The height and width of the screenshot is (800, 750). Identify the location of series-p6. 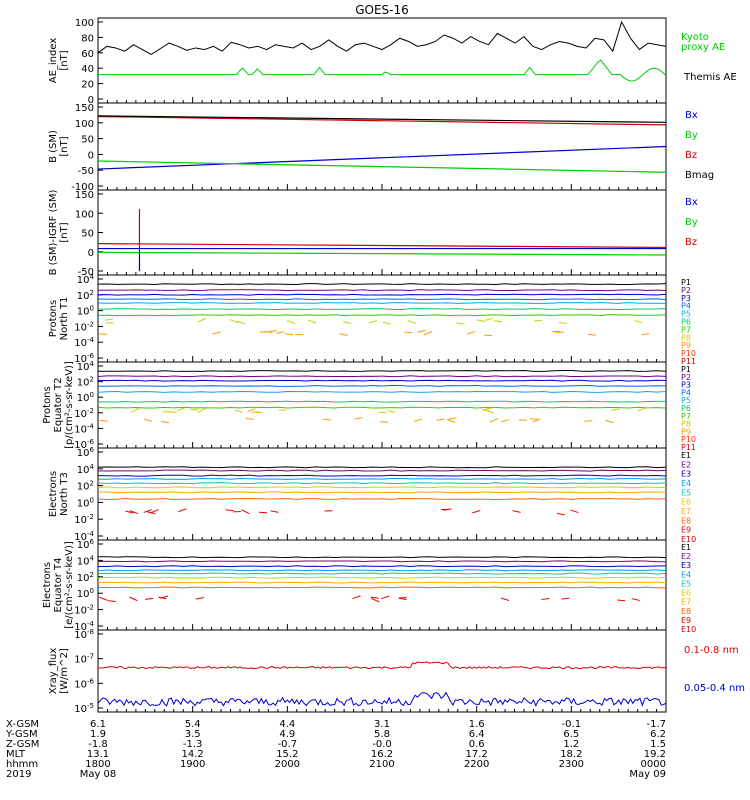
(382, 401).